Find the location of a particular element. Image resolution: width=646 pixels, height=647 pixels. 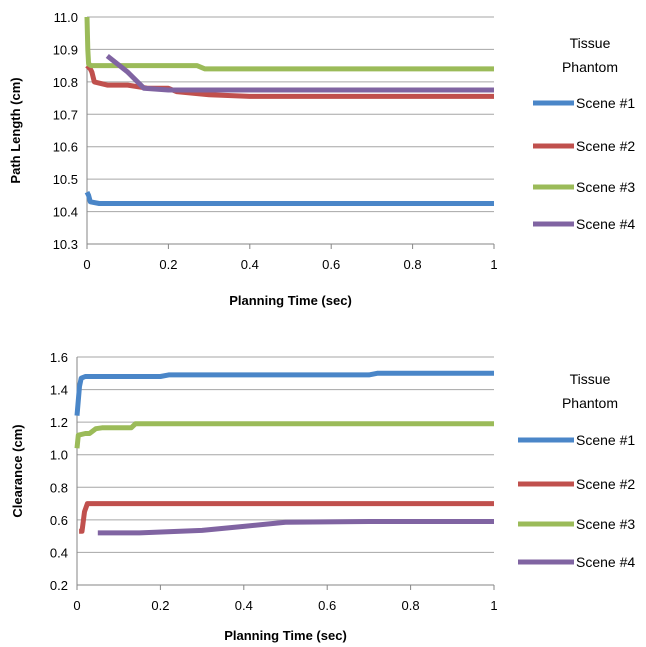

y-axis-title: Path Length (cm) is located at coordinates (15, 130).